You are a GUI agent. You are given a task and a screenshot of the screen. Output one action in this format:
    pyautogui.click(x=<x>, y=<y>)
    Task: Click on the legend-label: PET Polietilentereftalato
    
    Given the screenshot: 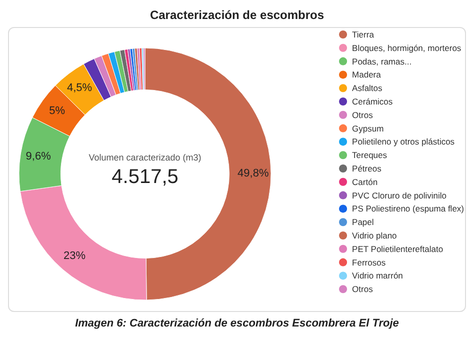 What is the action you would take?
    pyautogui.click(x=398, y=249)
    